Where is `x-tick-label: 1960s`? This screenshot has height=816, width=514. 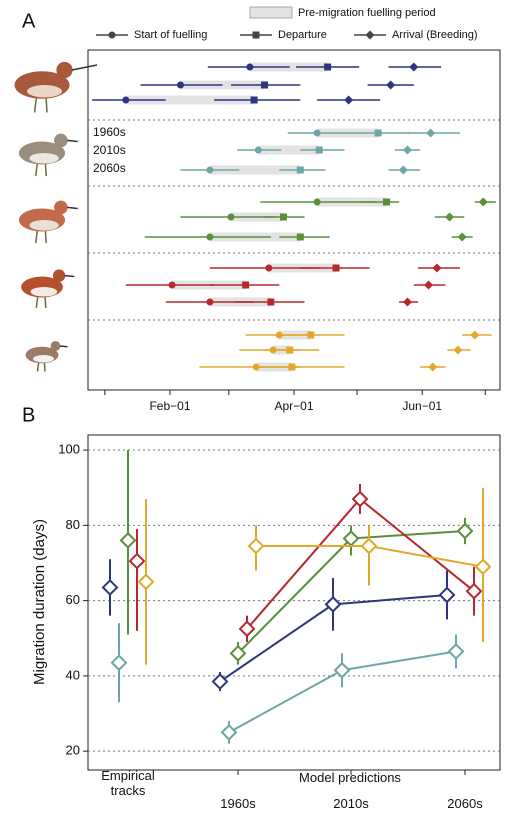
x-tick-label: 1960s is located at coordinates (238, 803).